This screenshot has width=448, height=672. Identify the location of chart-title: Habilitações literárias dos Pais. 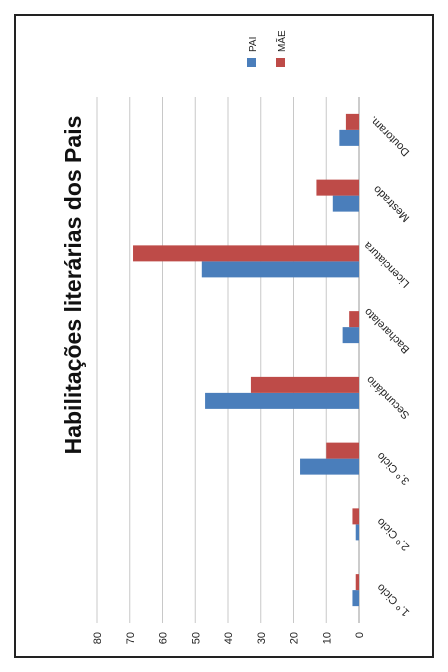
(73, 285).